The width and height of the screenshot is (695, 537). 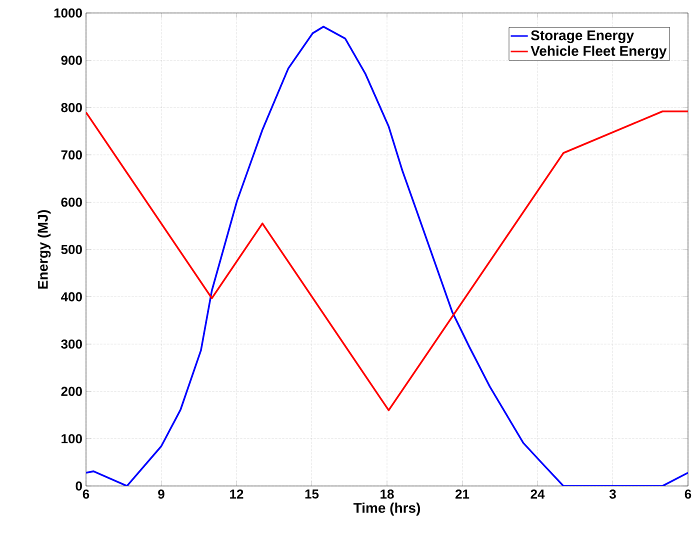 I want to click on x-tick-label: 12, so click(x=237, y=494).